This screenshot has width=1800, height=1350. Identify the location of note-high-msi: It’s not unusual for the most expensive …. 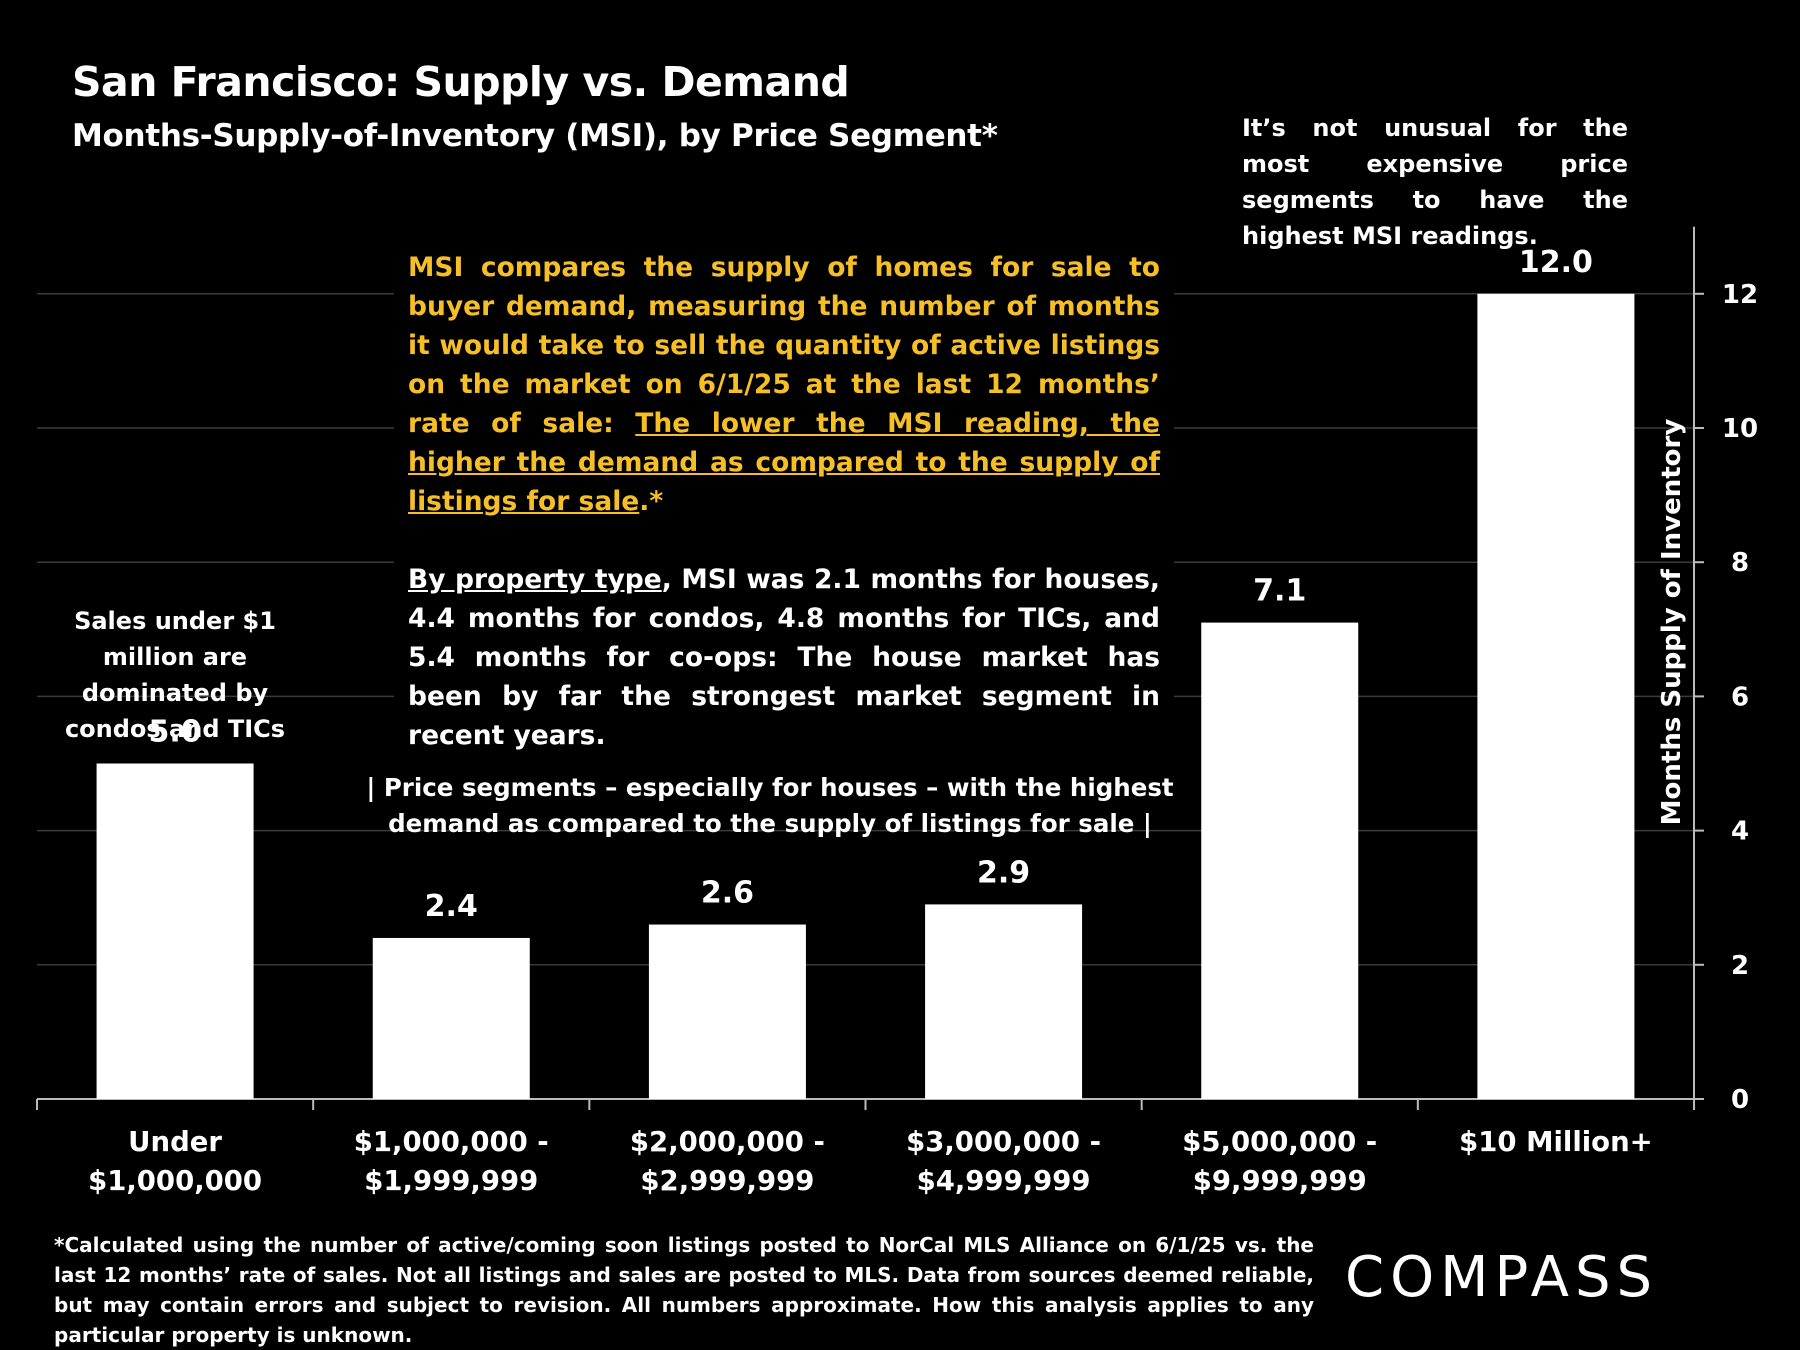
(1435, 182).